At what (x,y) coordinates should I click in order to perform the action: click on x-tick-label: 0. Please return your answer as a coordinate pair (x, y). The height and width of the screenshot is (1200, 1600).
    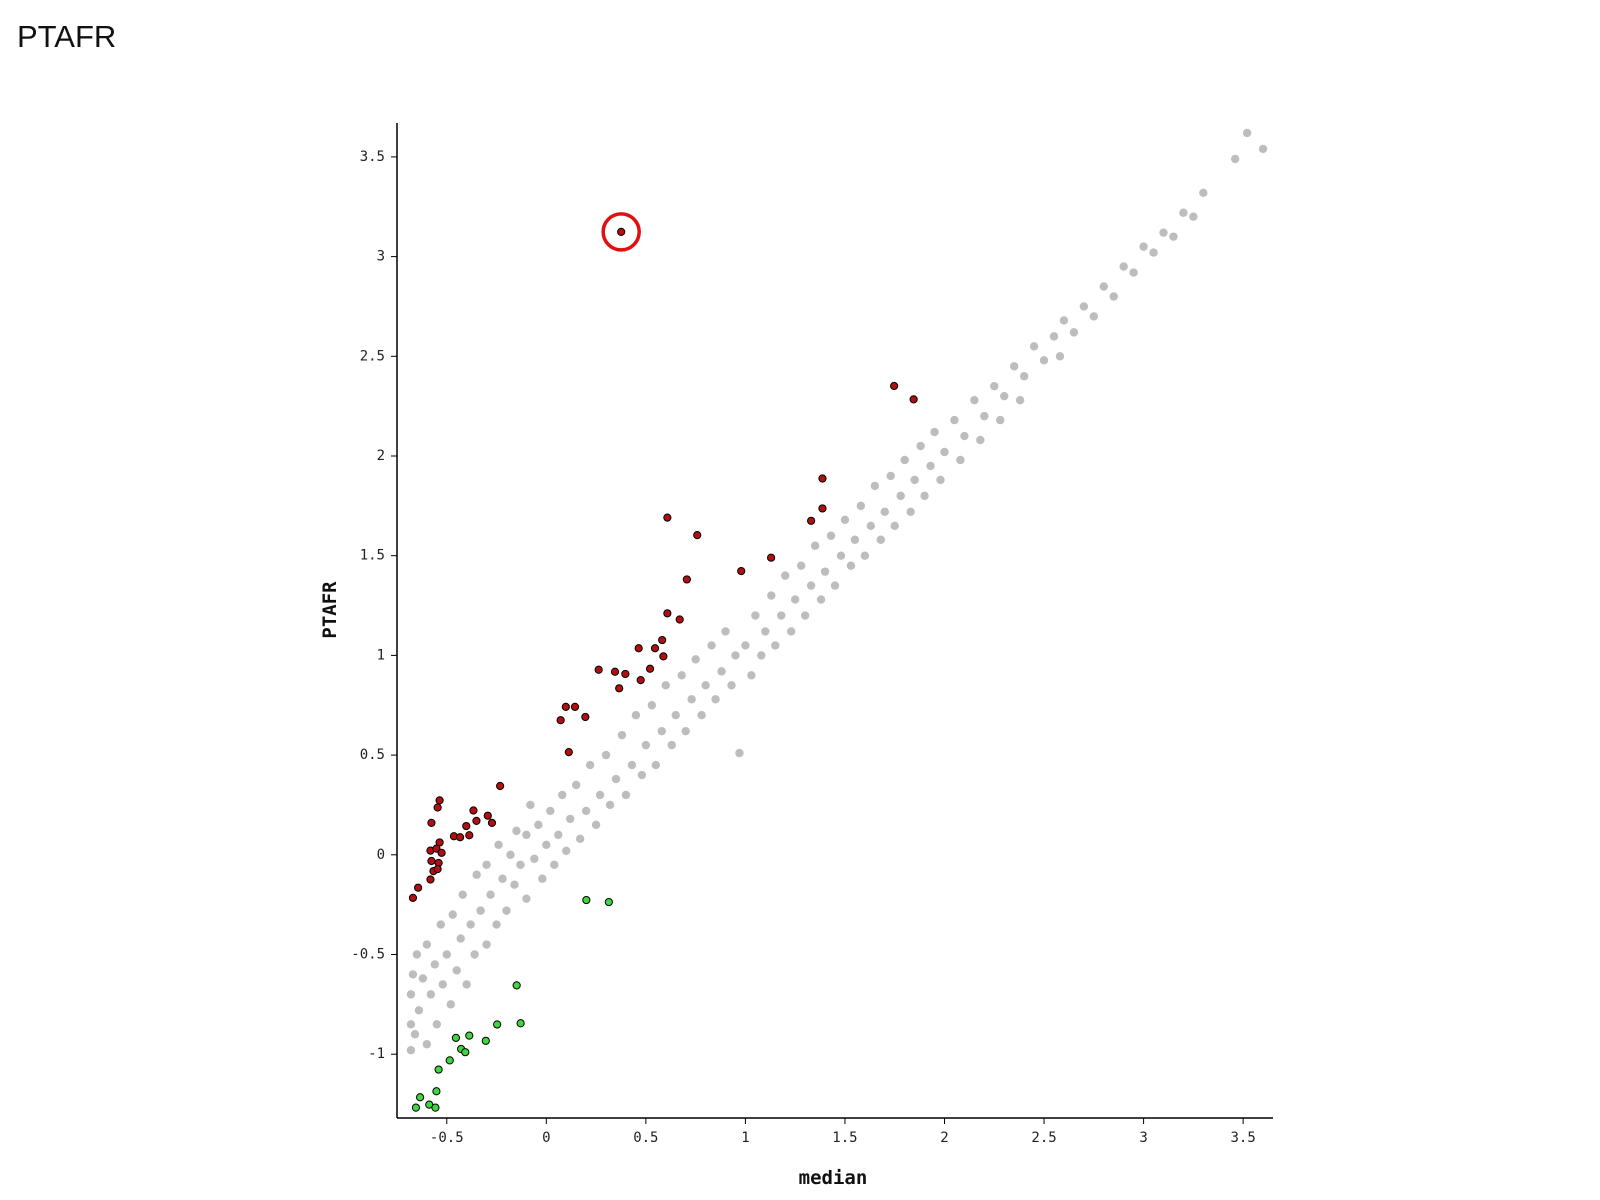
    Looking at the image, I should click on (546, 1138).